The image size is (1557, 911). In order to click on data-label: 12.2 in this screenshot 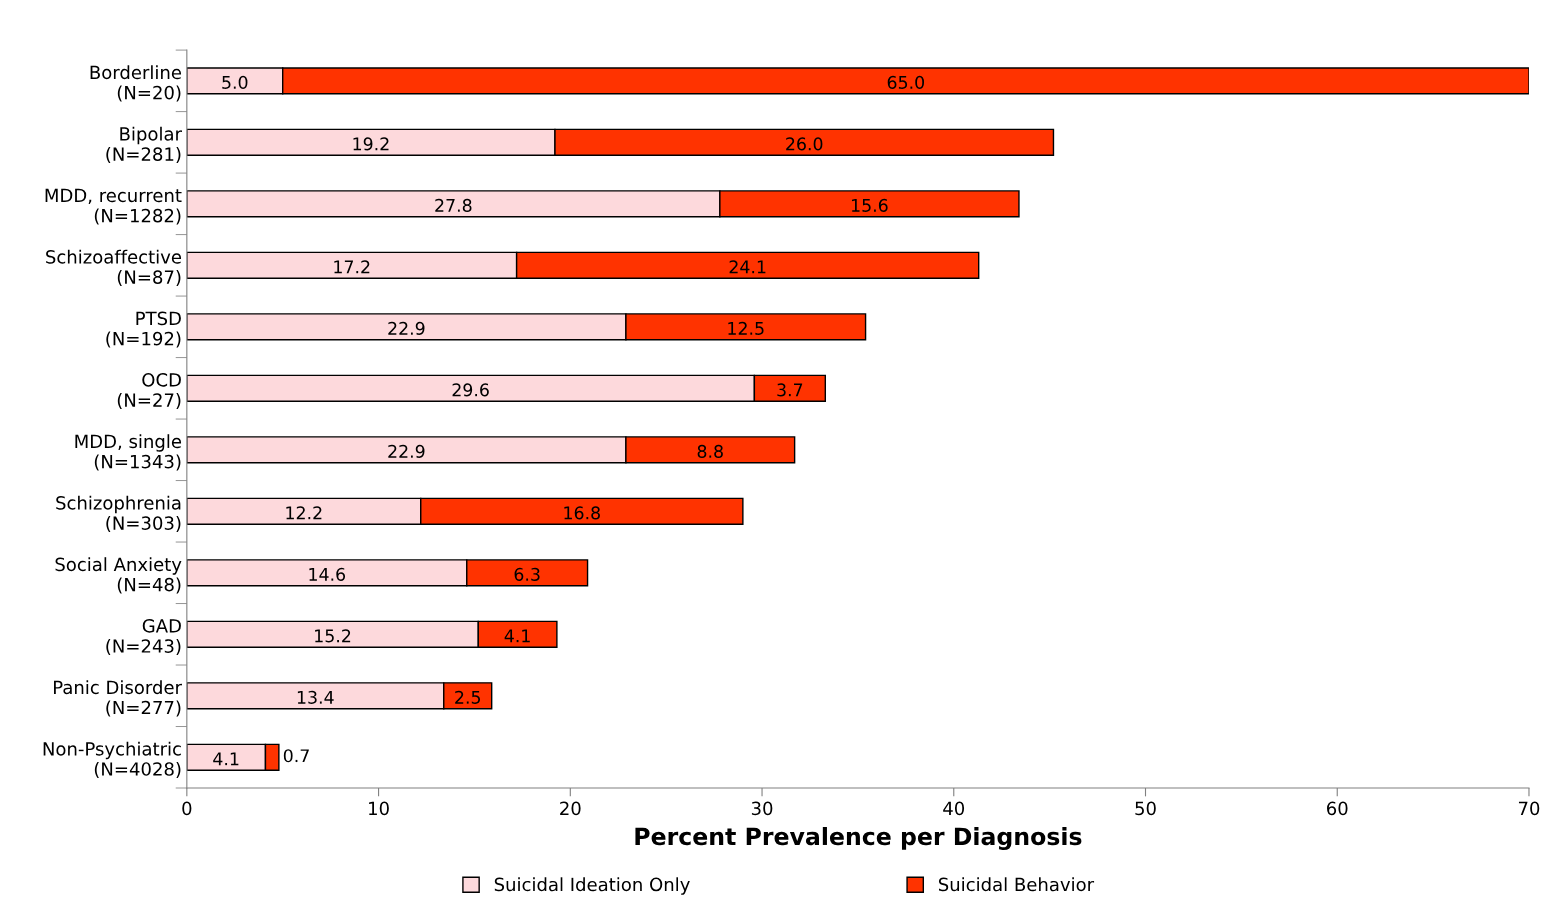, I will do `click(304, 513)`.